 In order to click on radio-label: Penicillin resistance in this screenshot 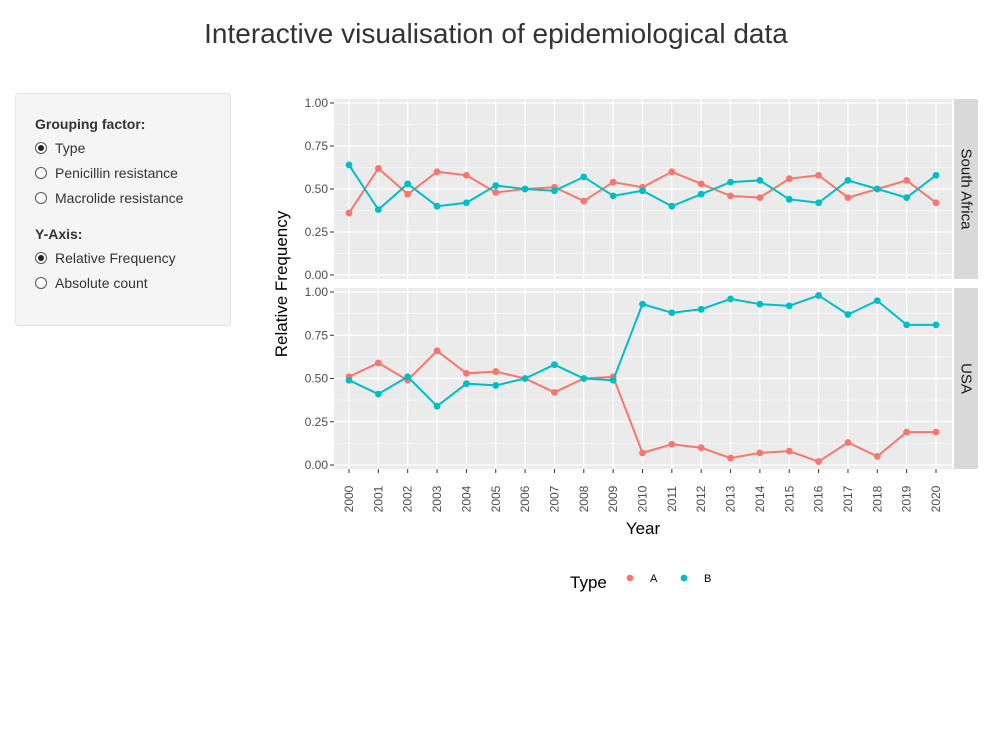, I will do `click(116, 173)`.